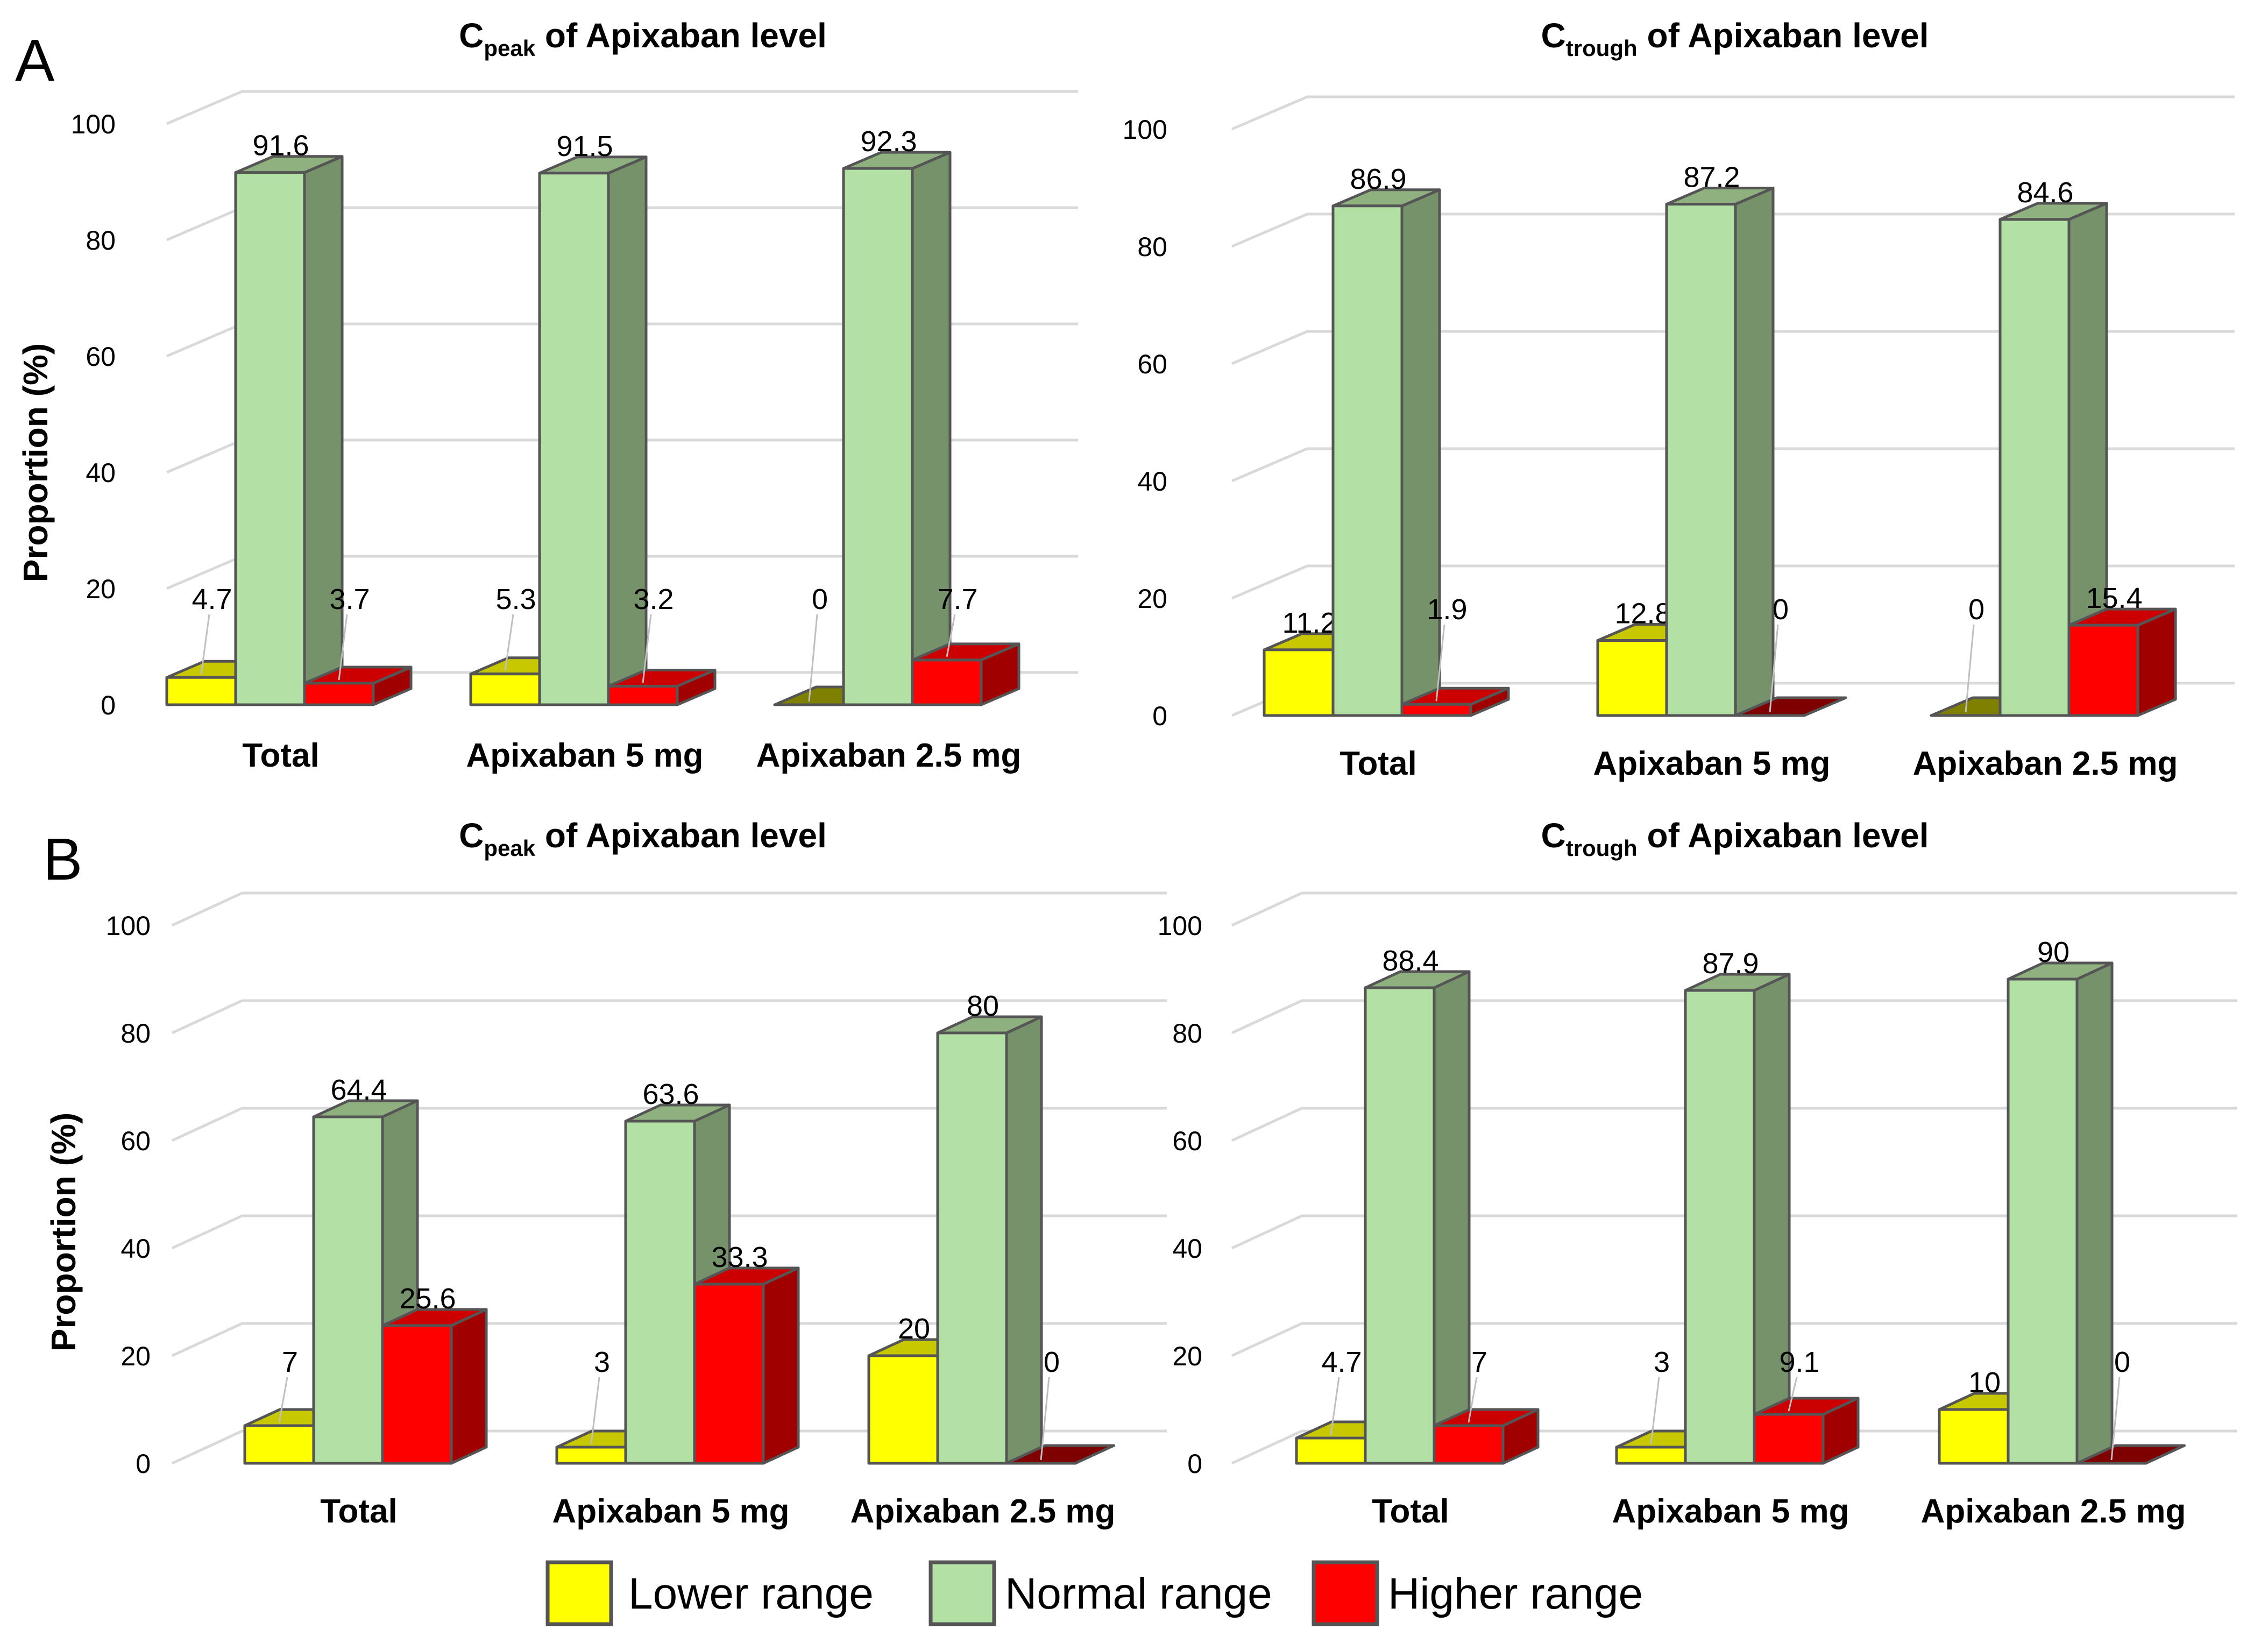 This screenshot has width=2268, height=1636. What do you see at coordinates (359, 1090) in the screenshot?
I see `data-label: 64.4` at bounding box center [359, 1090].